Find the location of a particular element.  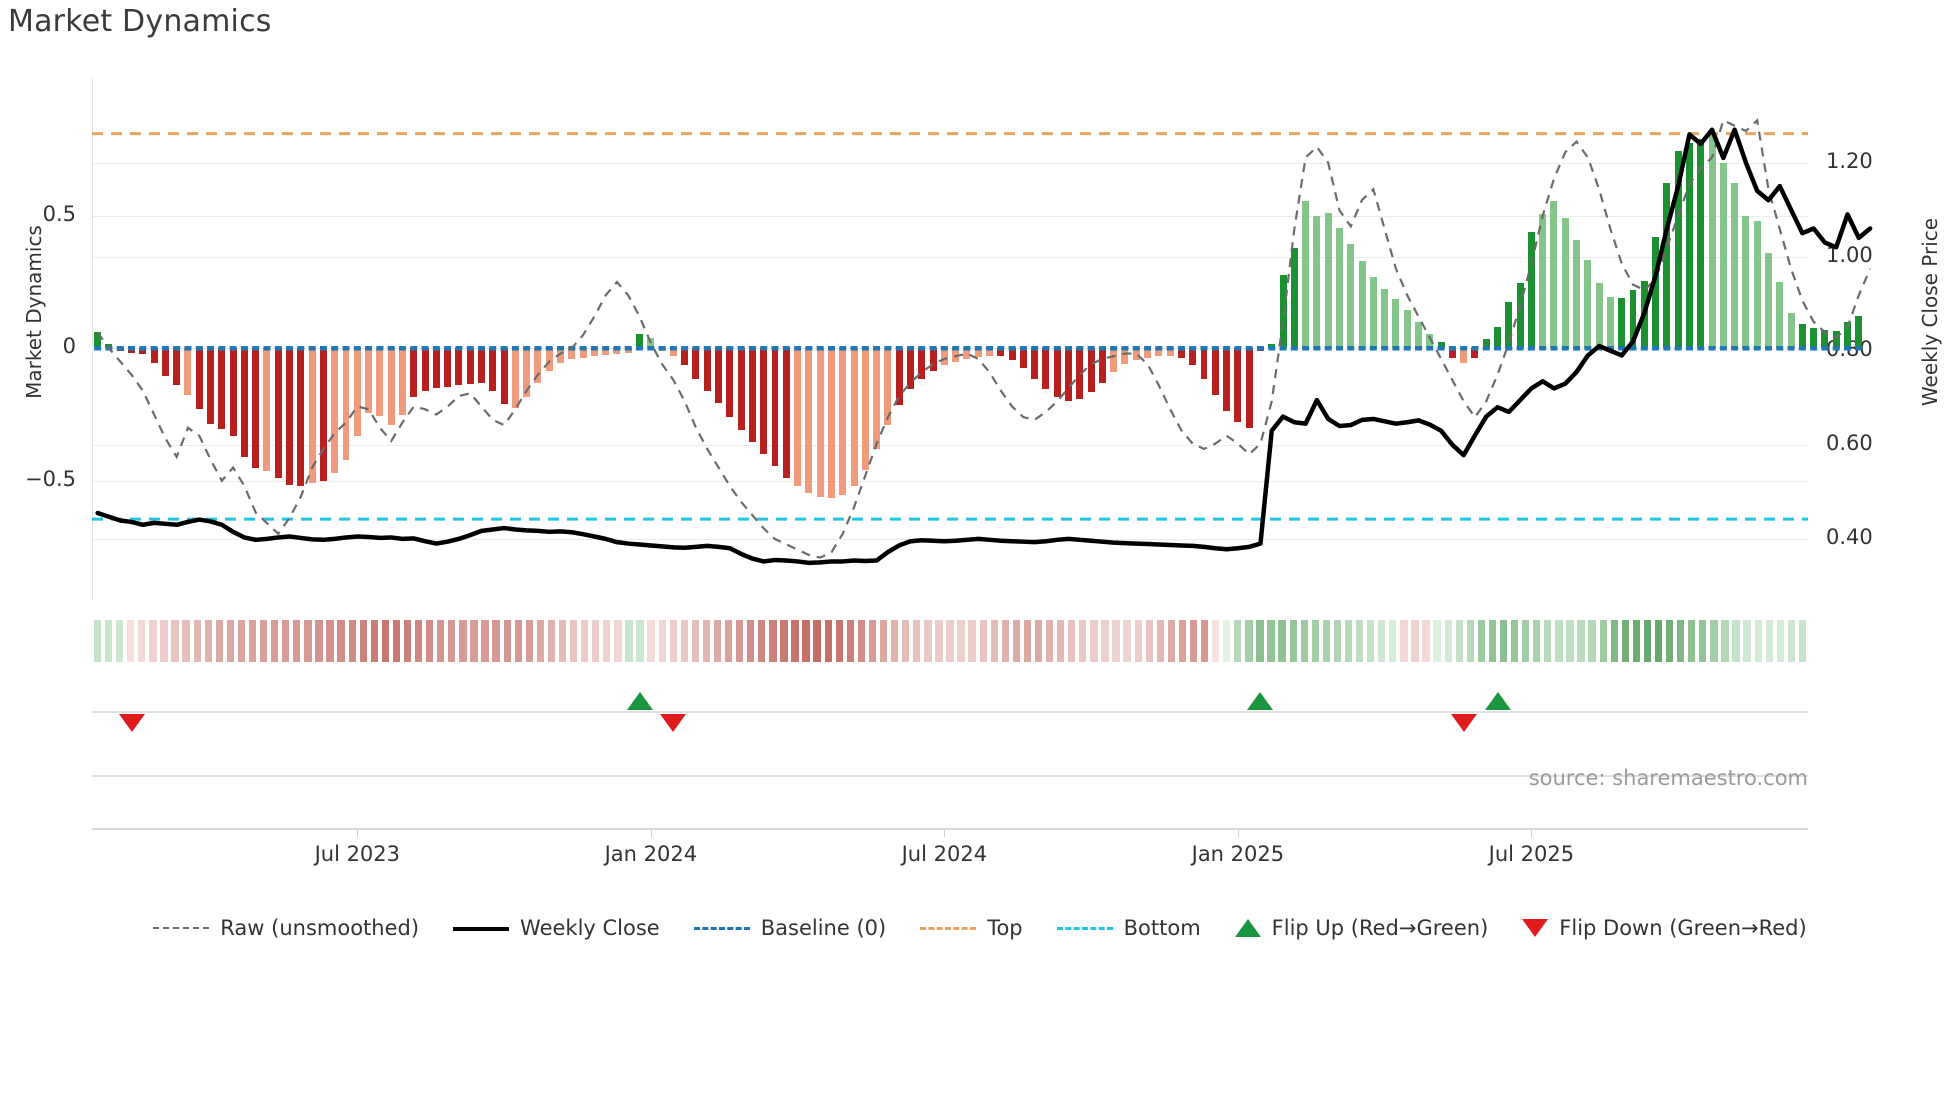

legend-item: Bottom is located at coordinates (1128, 928).